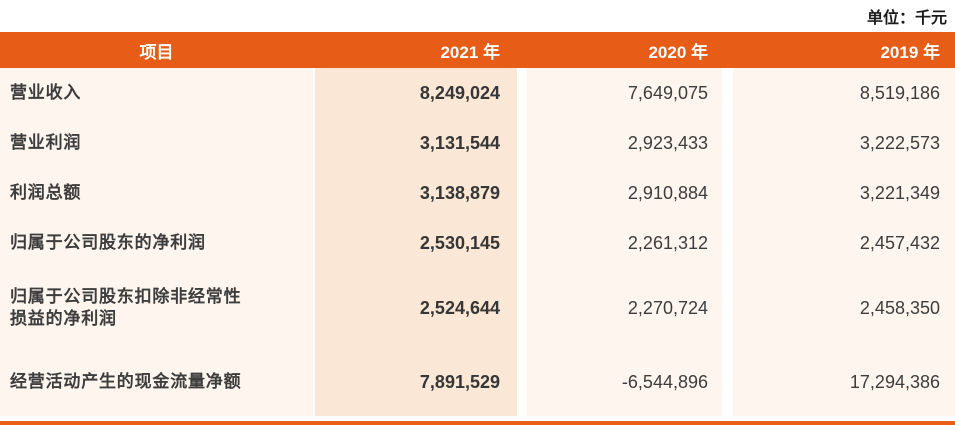 The height and width of the screenshot is (428, 955). I want to click on bottom-accent-rule, so click(477, 423).